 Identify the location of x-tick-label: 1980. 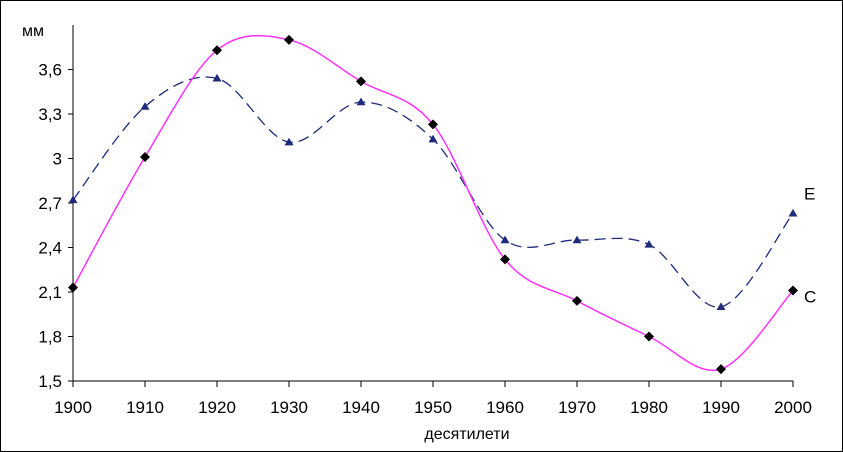
(649, 407).